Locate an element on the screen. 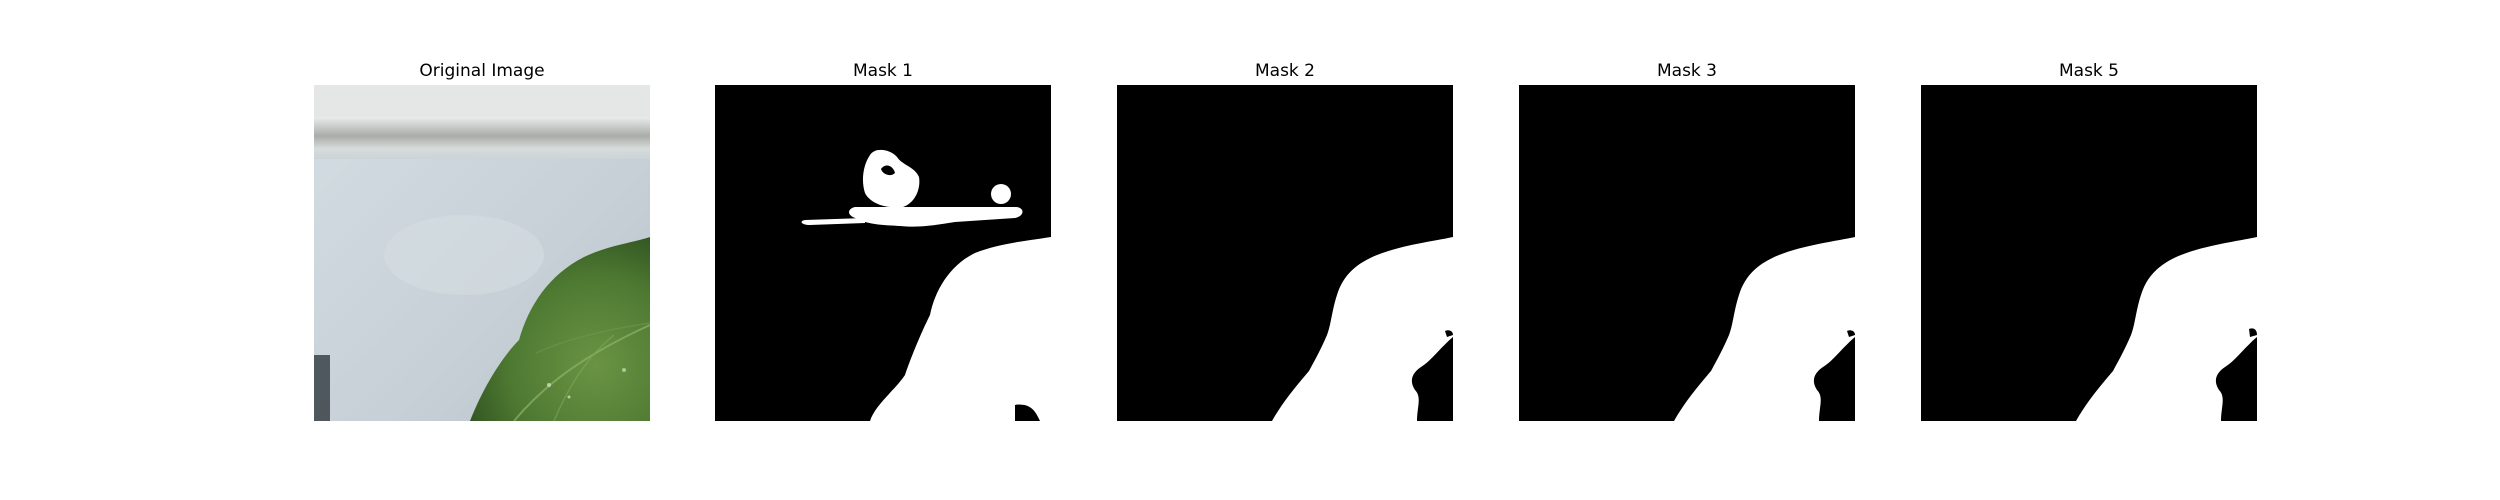  mask-5-image is located at coordinates (2089, 253).